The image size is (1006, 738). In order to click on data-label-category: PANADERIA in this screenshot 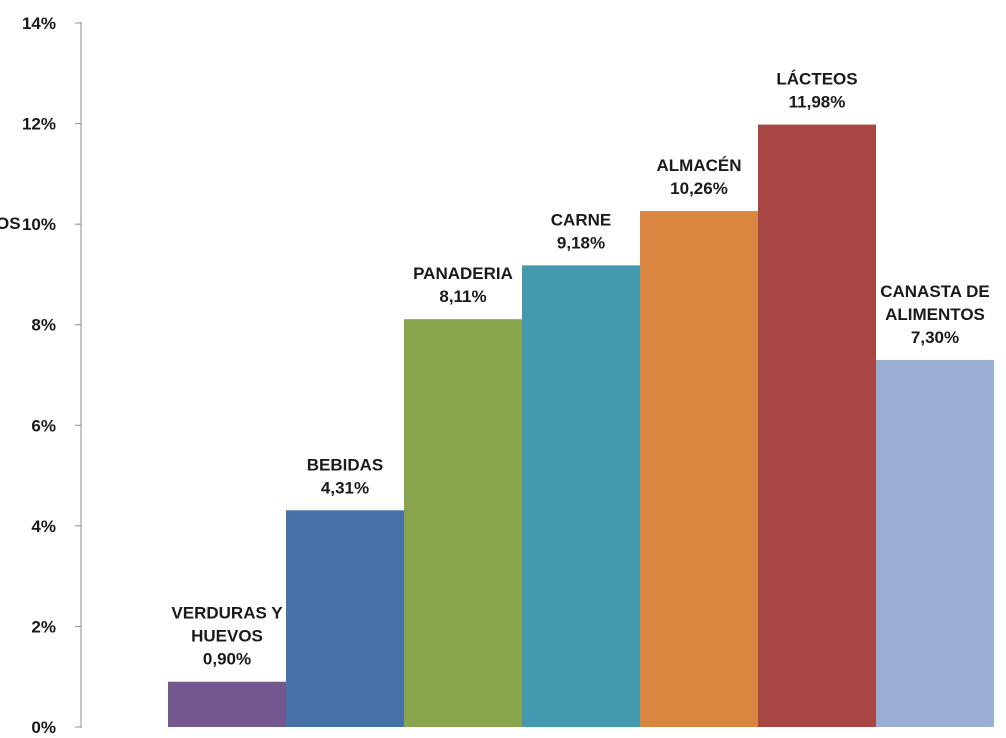, I will do `click(463, 273)`.